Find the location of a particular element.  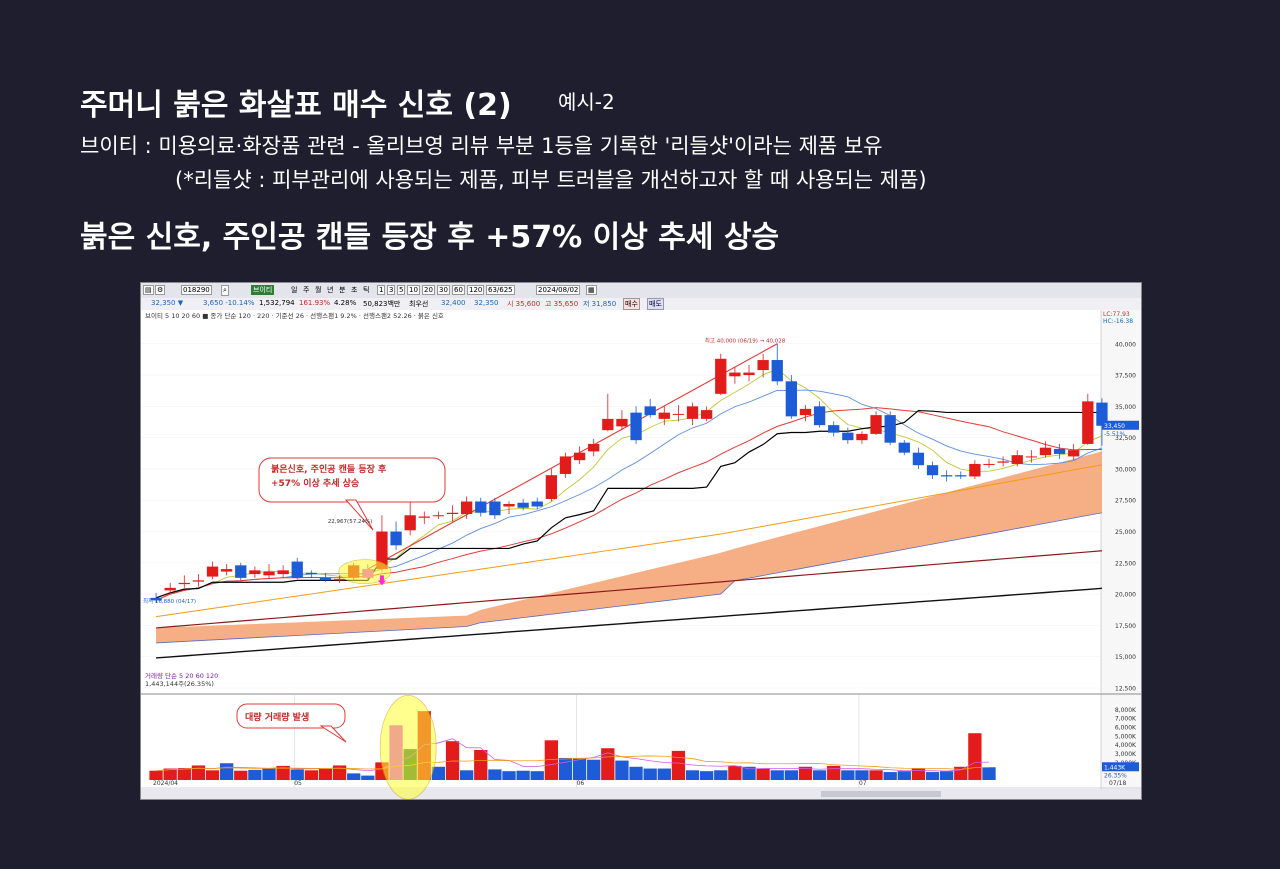

price-tick-label: 35,000 is located at coordinates (1125, 407).